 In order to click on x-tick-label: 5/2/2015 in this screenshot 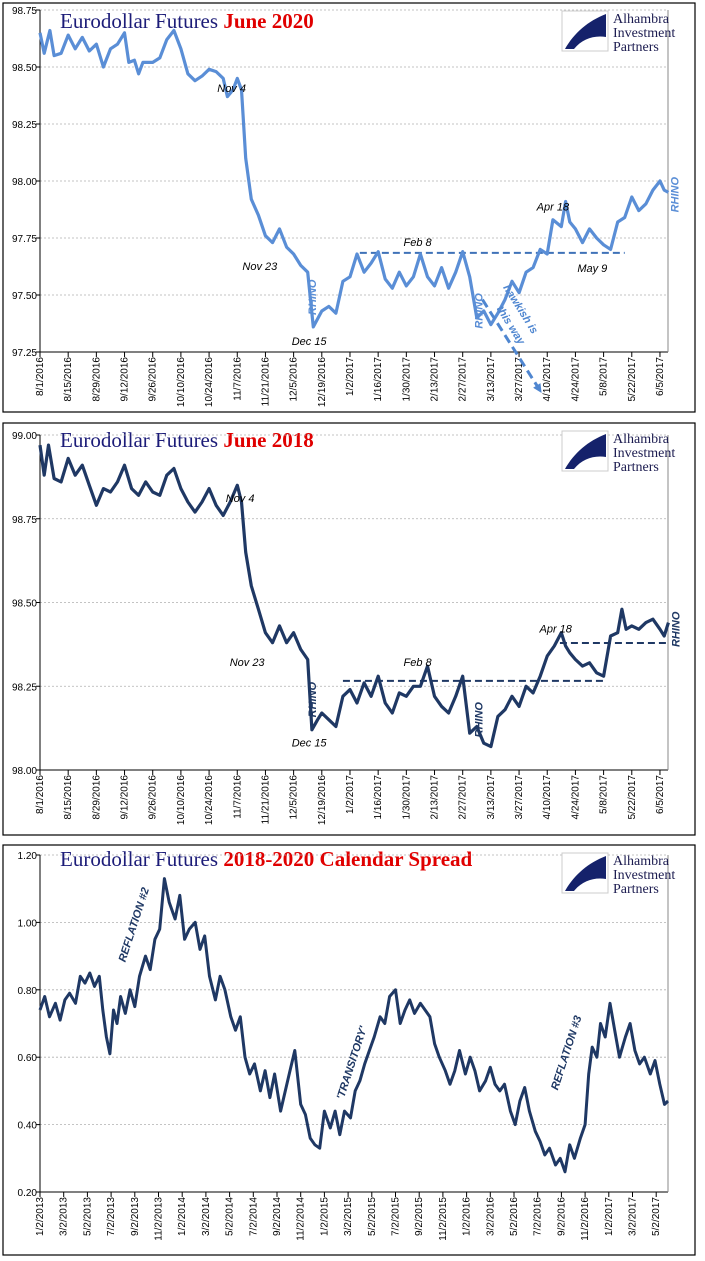, I will do `click(372, 1216)`.